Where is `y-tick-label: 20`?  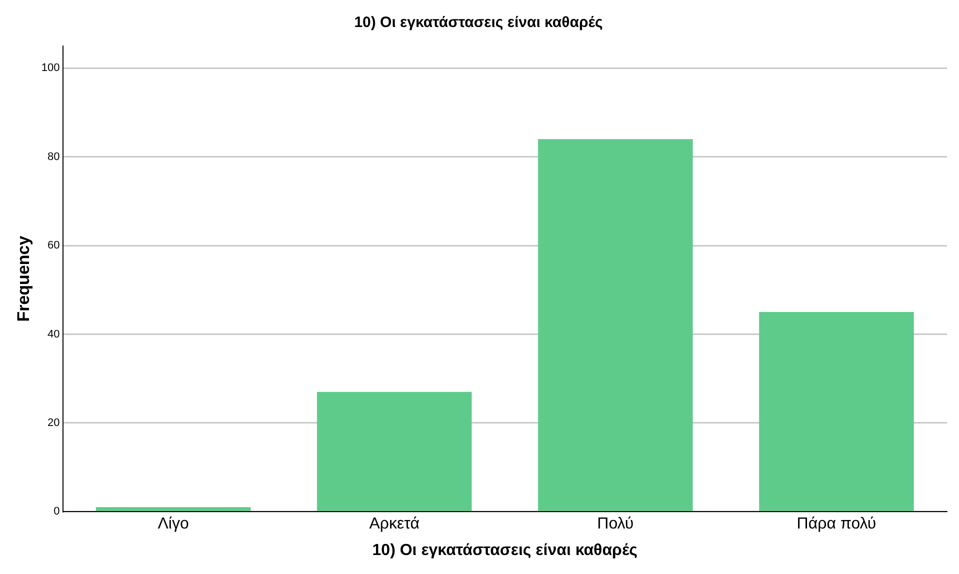
y-tick-label: 20 is located at coordinates (54, 422).